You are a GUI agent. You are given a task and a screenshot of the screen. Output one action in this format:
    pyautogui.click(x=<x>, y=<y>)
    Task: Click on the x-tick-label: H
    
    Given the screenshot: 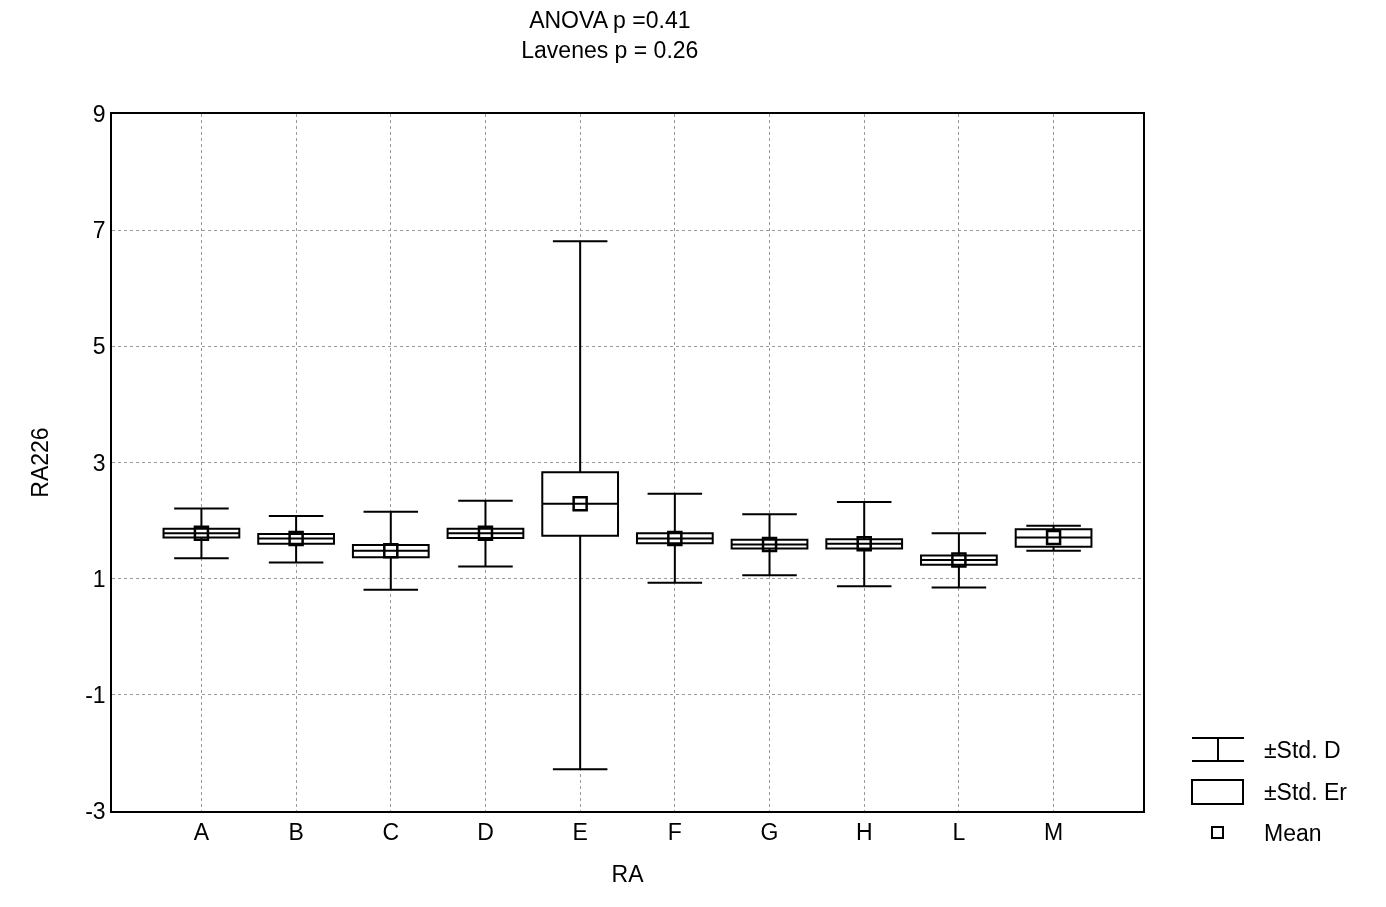 What is the action you would take?
    pyautogui.click(x=864, y=832)
    